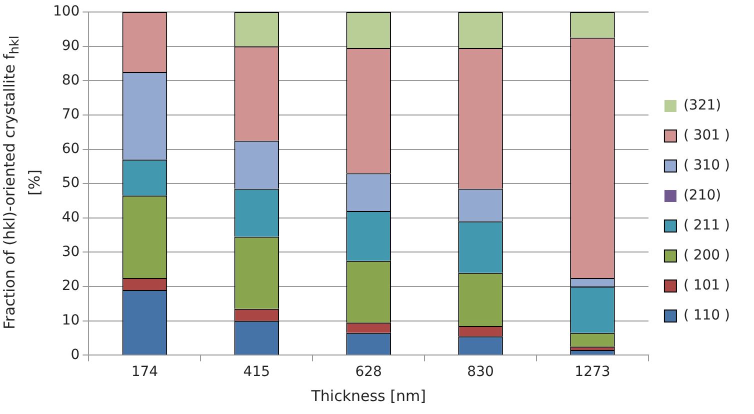 The image size is (754, 414). What do you see at coordinates (71, 286) in the screenshot?
I see `y-tick-label: 20` at bounding box center [71, 286].